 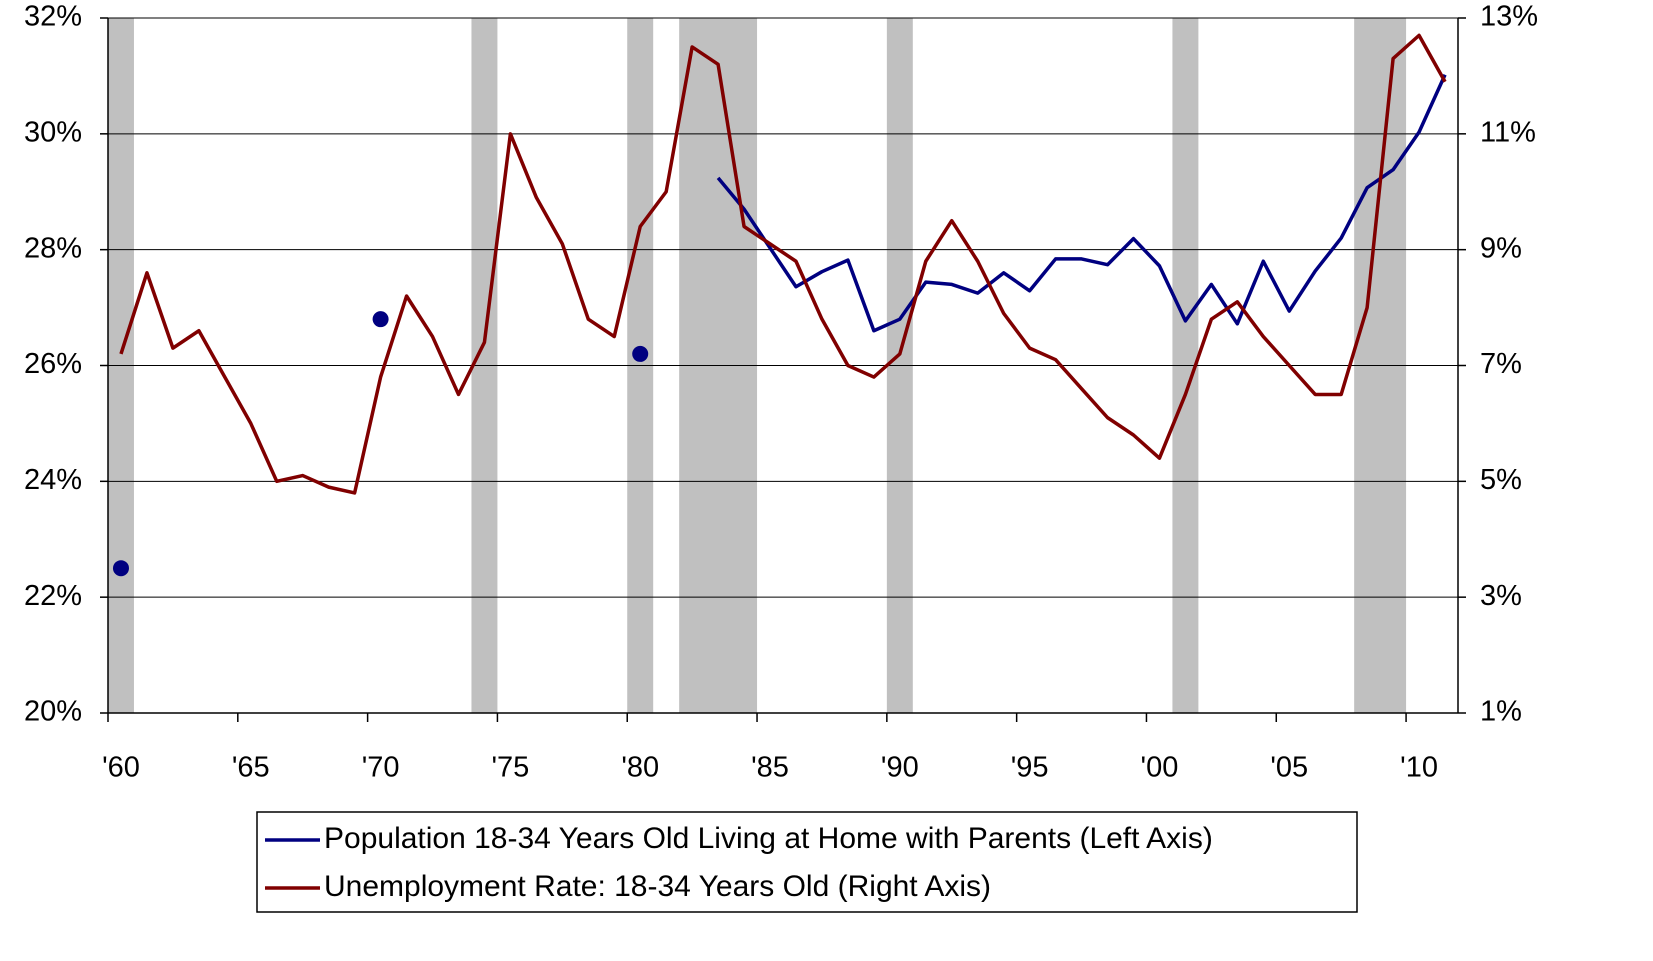 What do you see at coordinates (1419, 768) in the screenshot?
I see `x-tick-label: '10` at bounding box center [1419, 768].